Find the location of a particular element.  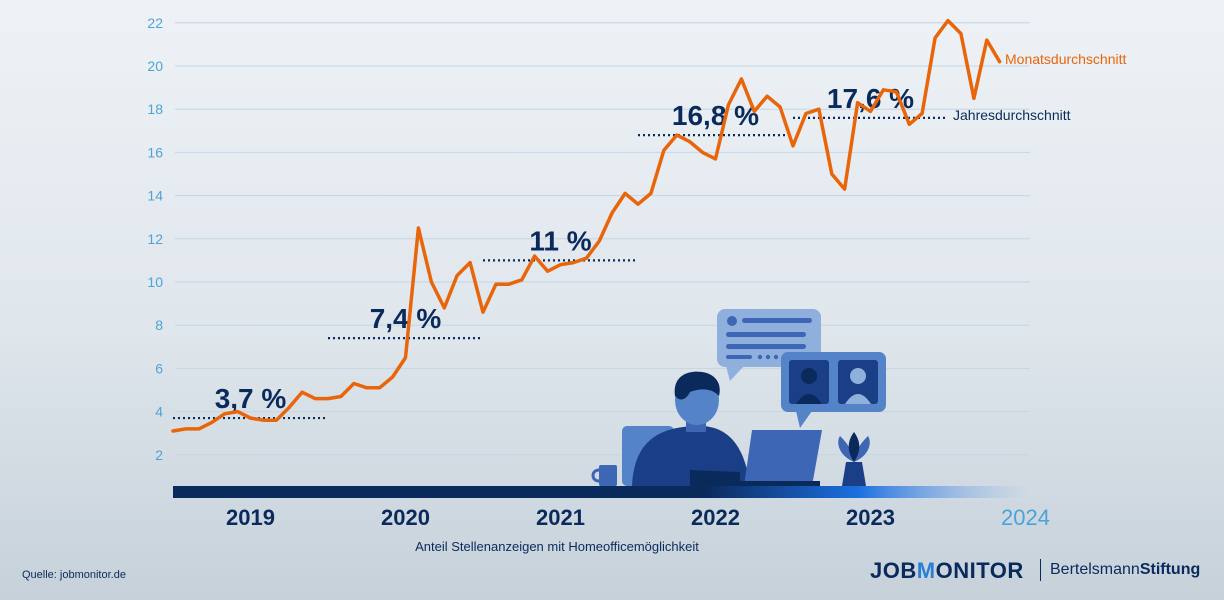

y-tick-label: 20 is located at coordinates (155, 66).